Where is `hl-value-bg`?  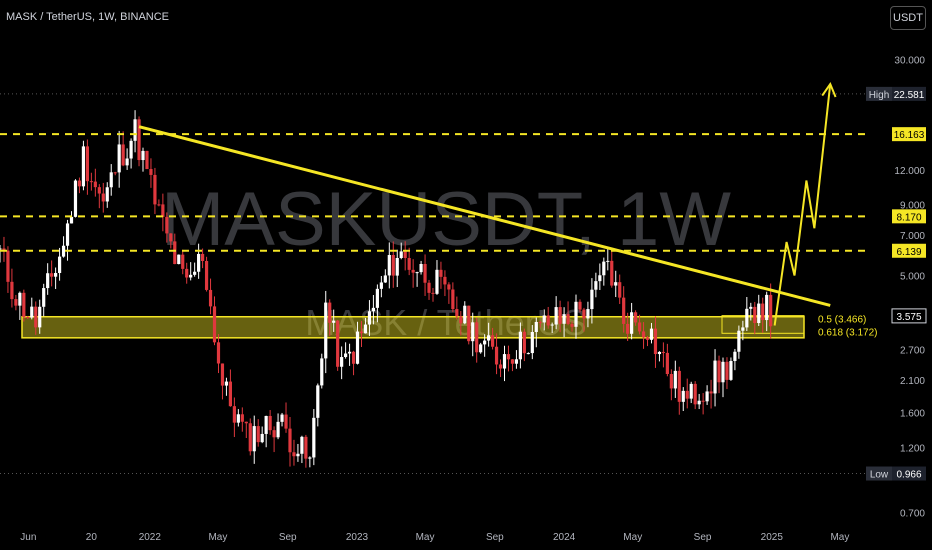 hl-value-bg is located at coordinates (909, 473).